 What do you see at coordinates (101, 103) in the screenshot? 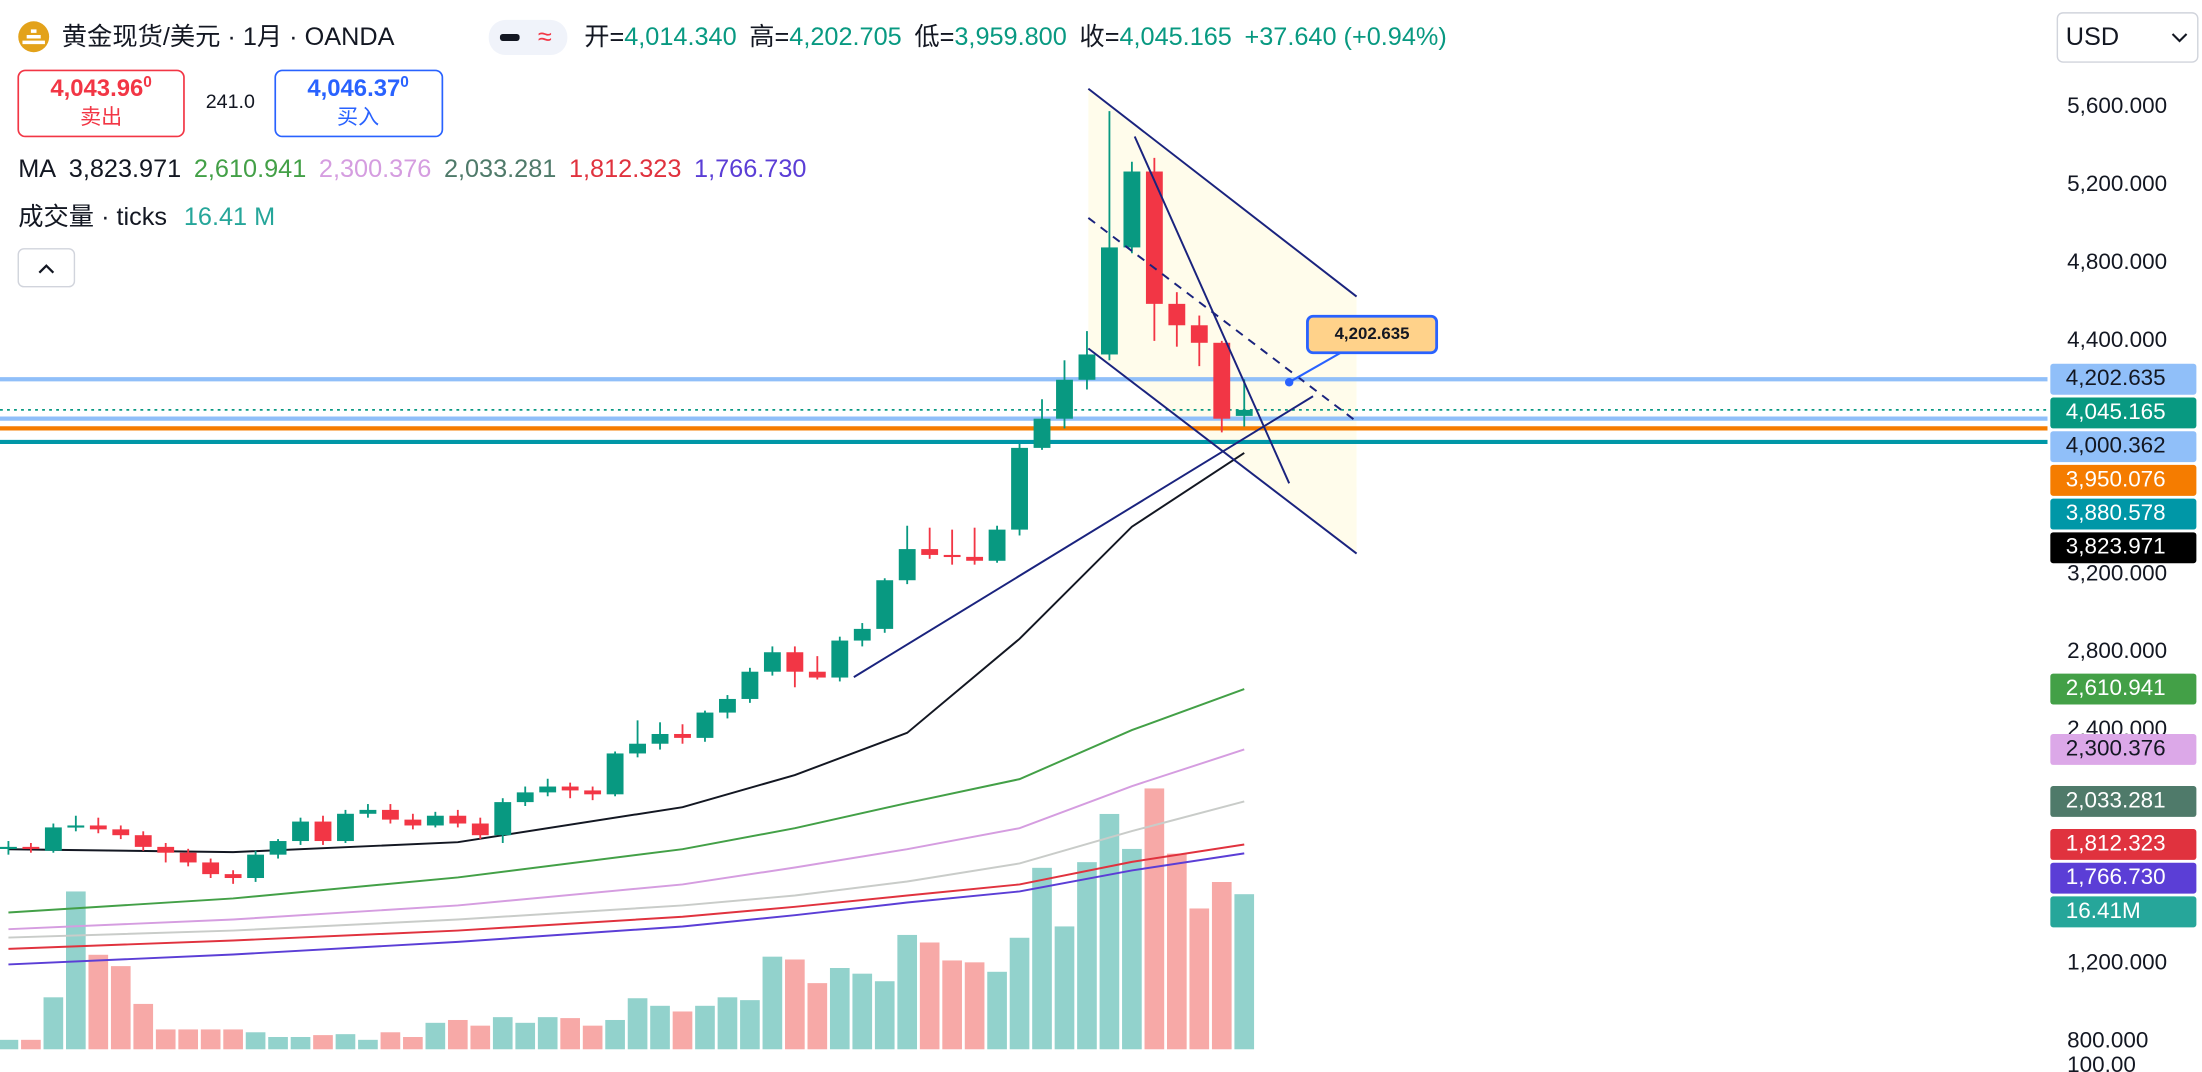
I see `sell-button` at bounding box center [101, 103].